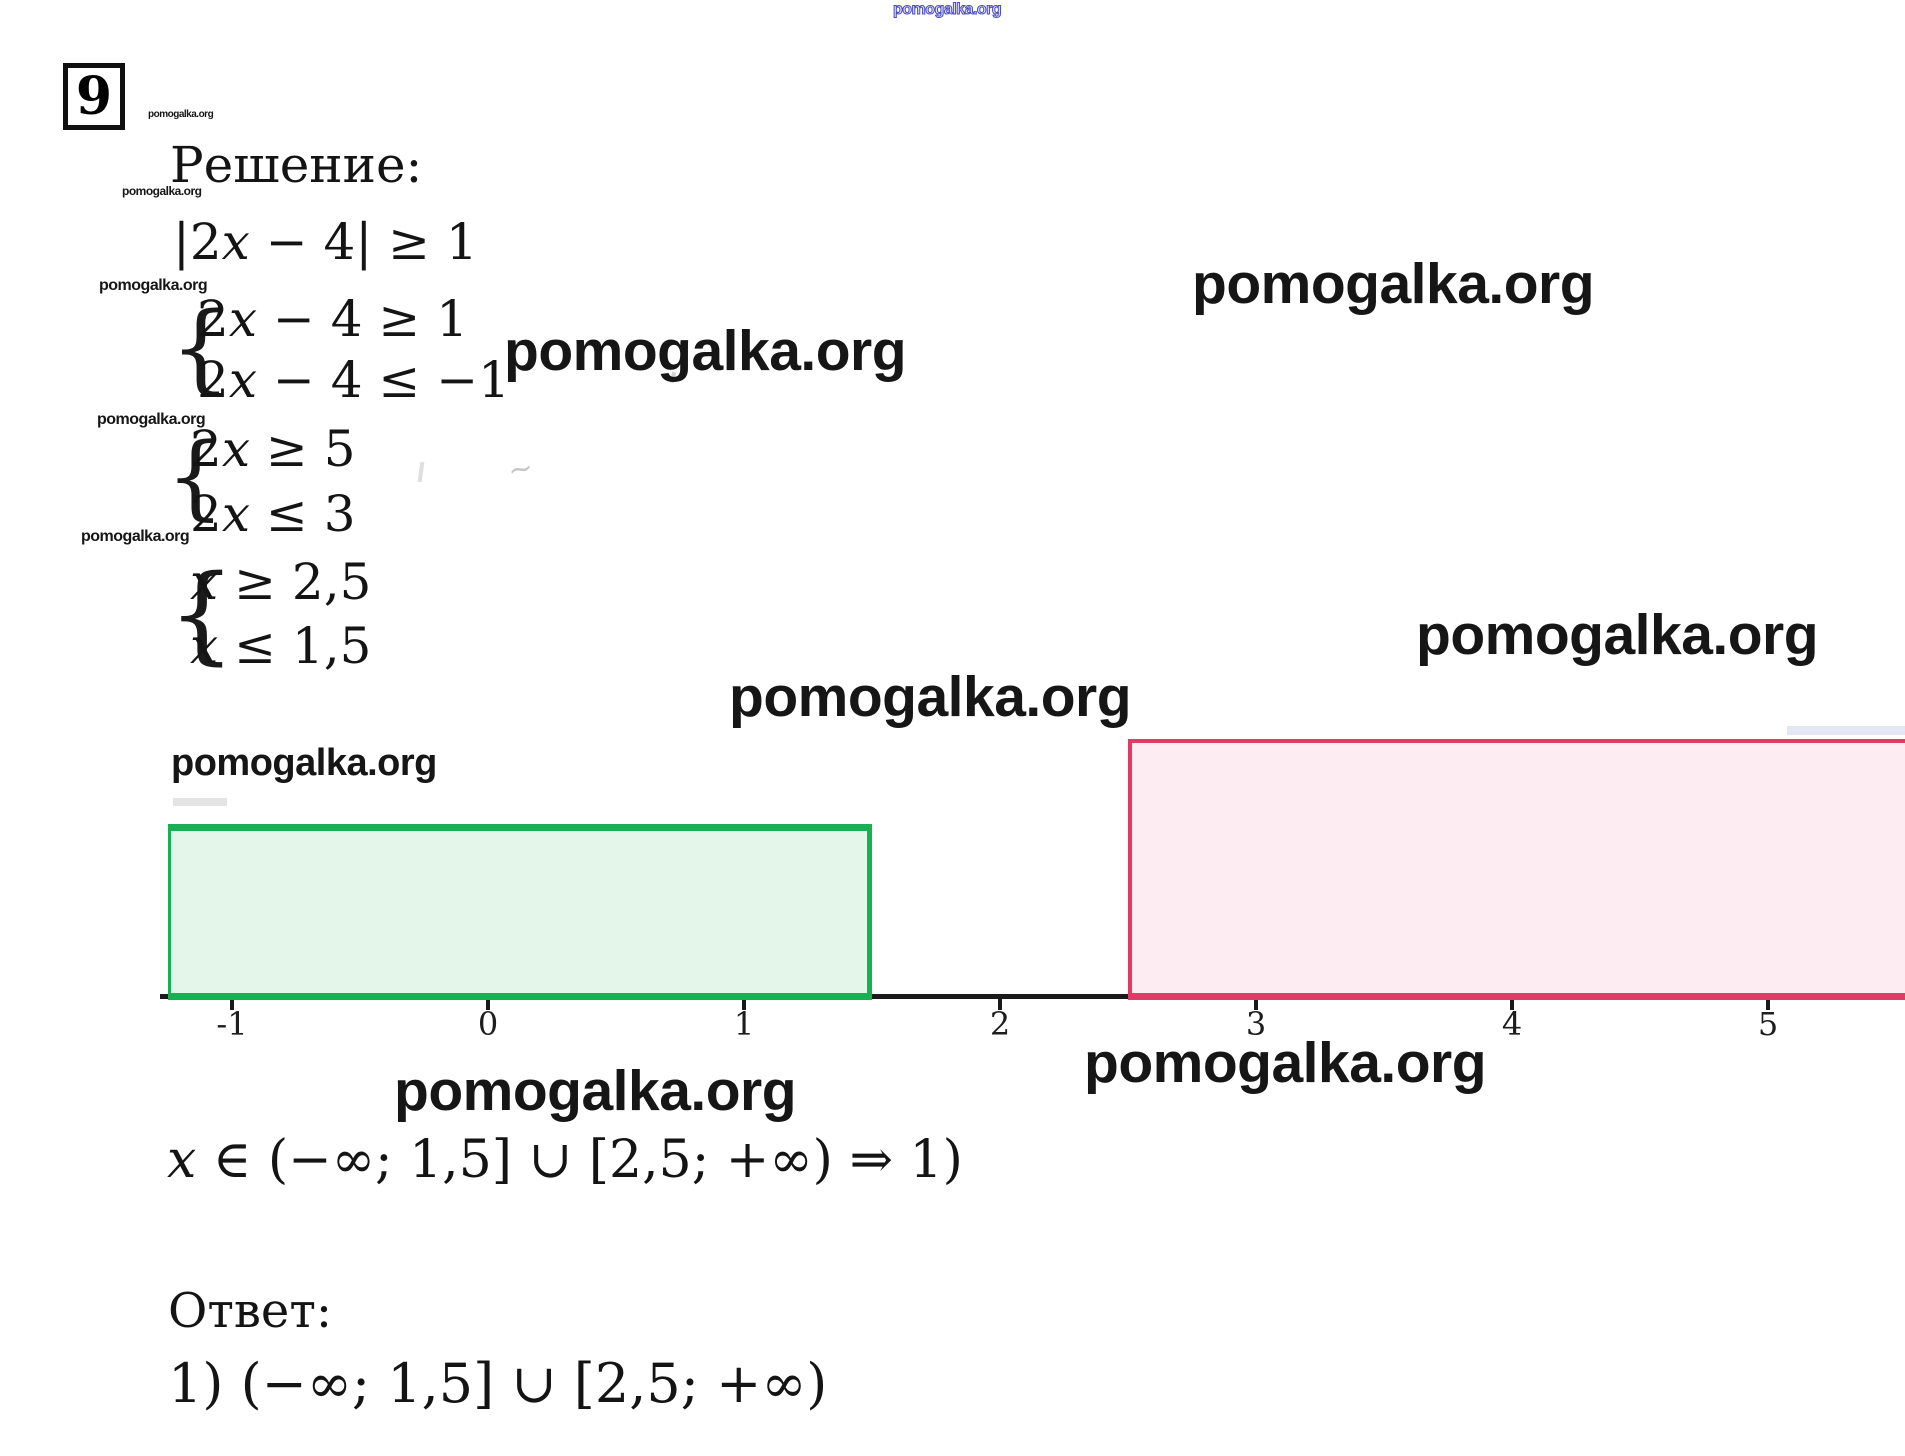  Describe the element at coordinates (202, 613) in the screenshot. I see `system3-brace: {` at that location.